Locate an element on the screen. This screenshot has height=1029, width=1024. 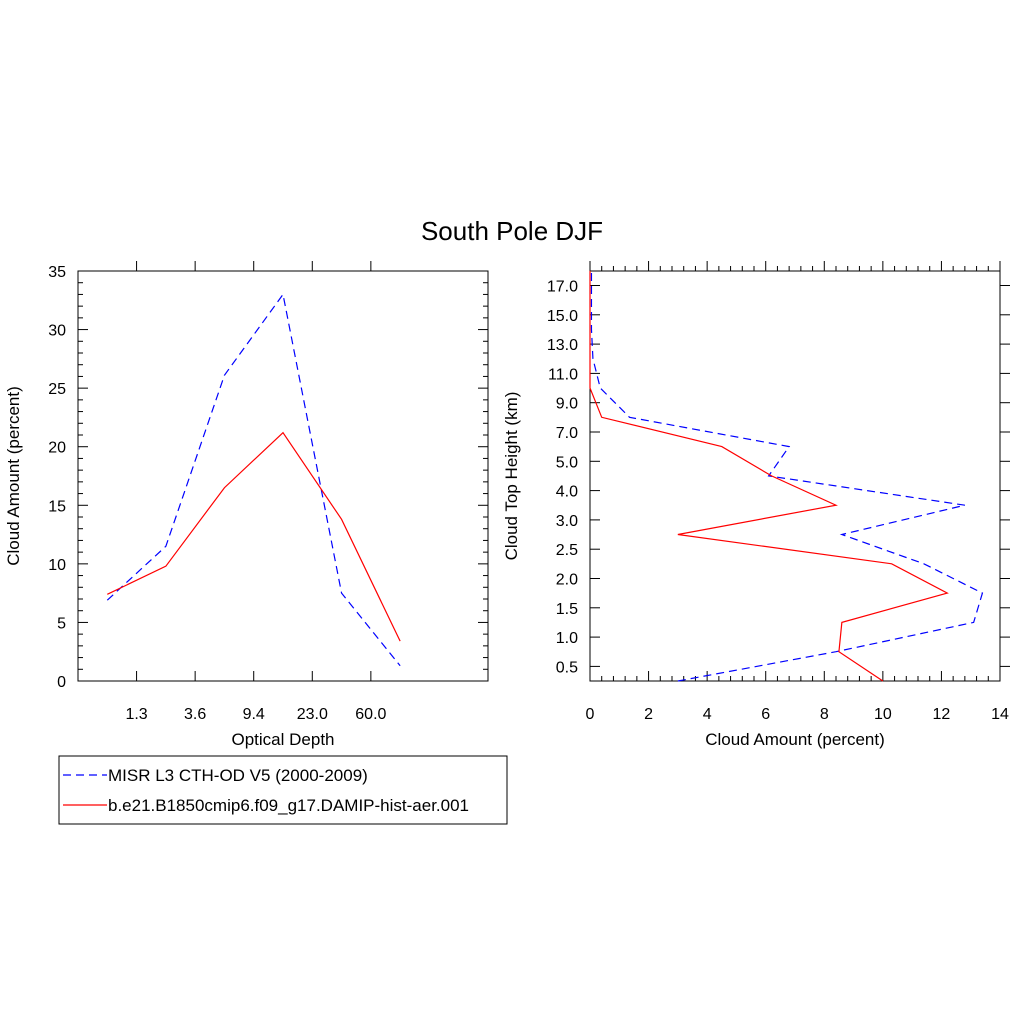
right-y-tick-label: 15.0 is located at coordinates (562, 316).